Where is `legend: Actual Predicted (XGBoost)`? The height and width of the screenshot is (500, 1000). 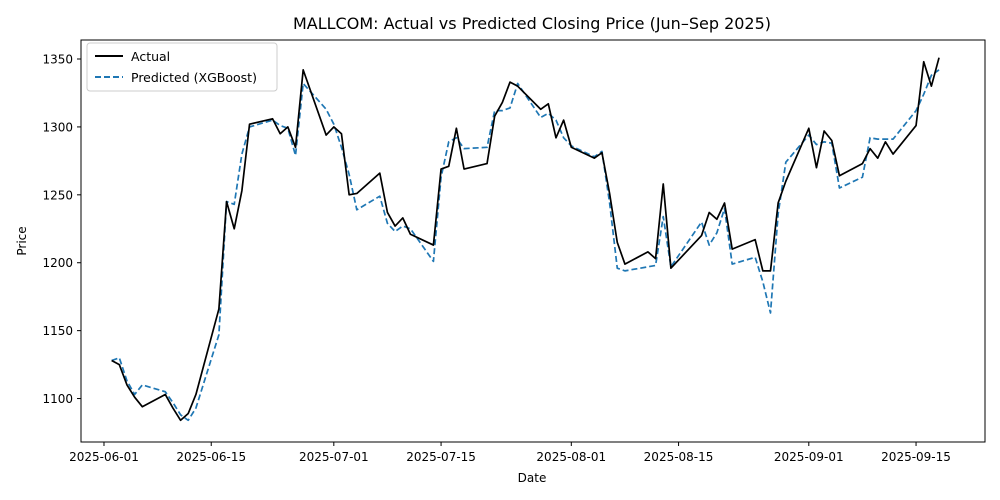
legend: Actual Predicted (XGBoost) is located at coordinates (182, 67).